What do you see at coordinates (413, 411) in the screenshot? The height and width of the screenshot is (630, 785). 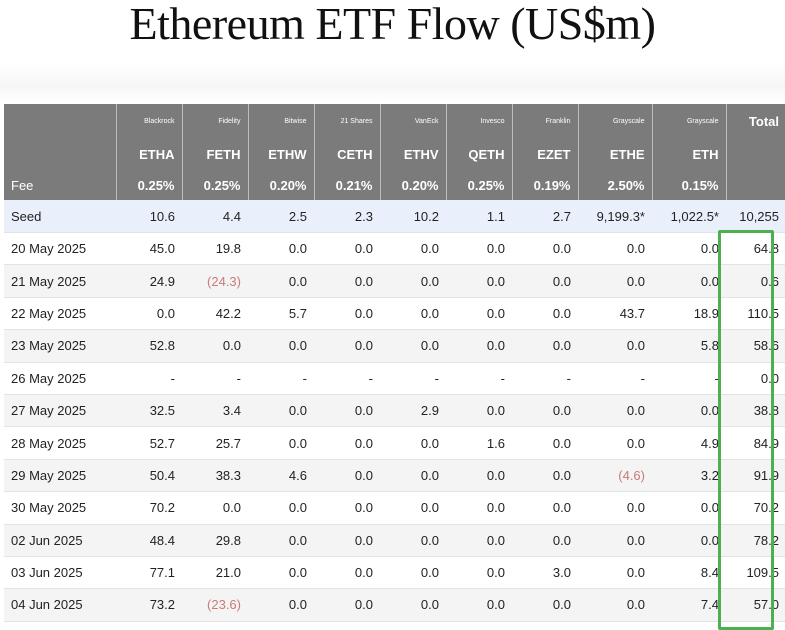 I see `flow-cell: 2.9` at bounding box center [413, 411].